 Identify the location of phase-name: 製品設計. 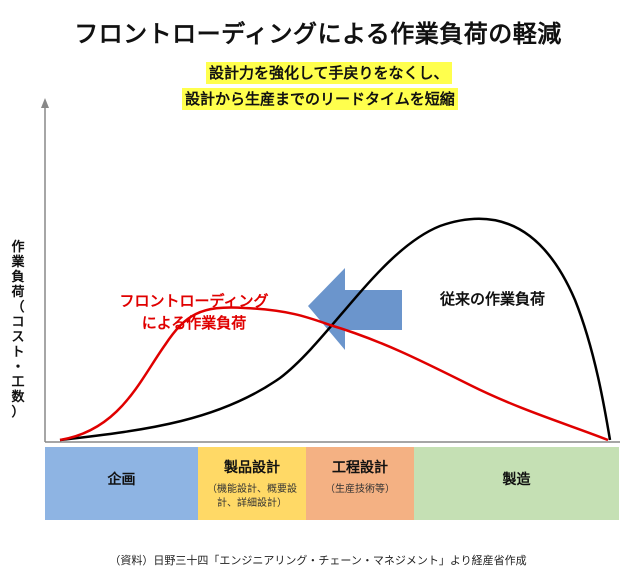
(252, 468).